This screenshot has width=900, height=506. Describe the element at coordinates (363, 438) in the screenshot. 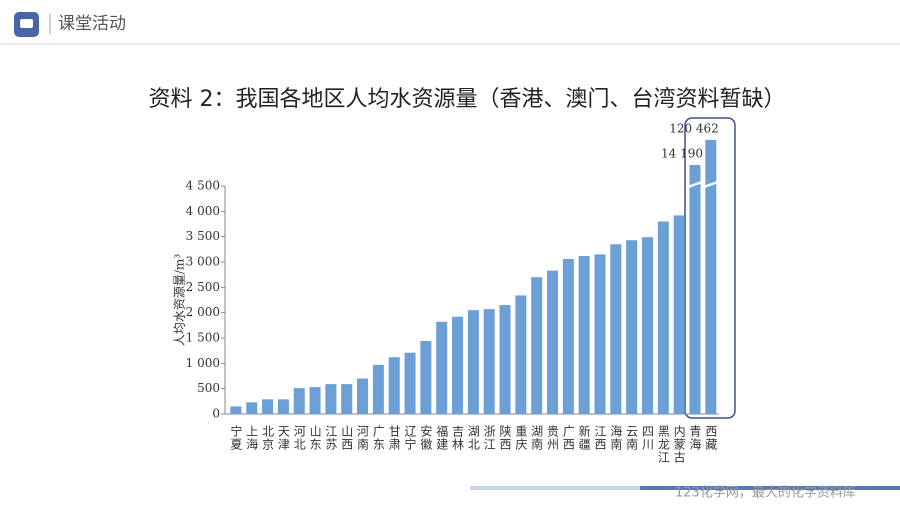

I see `x-tick-label: 河南` at that location.